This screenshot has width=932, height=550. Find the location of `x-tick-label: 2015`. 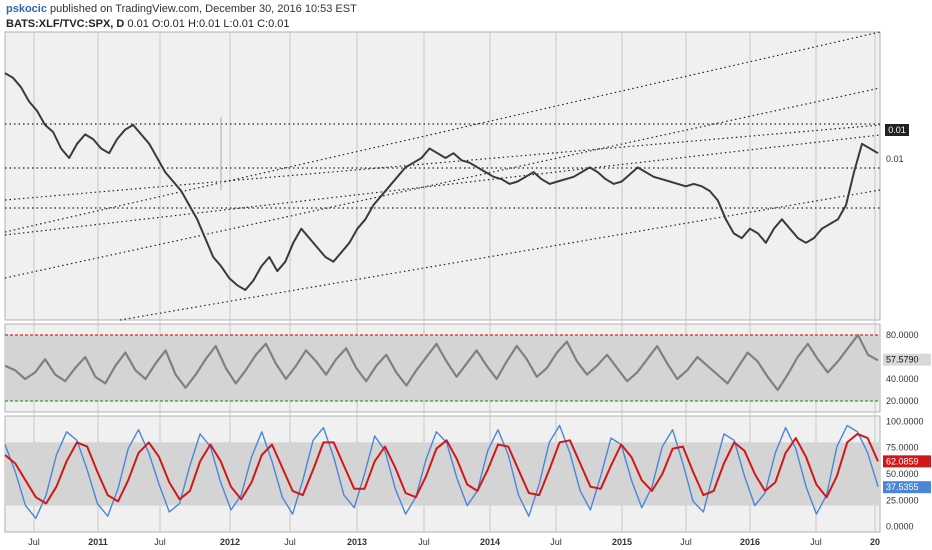

x-tick-label: 2015 is located at coordinates (622, 542).